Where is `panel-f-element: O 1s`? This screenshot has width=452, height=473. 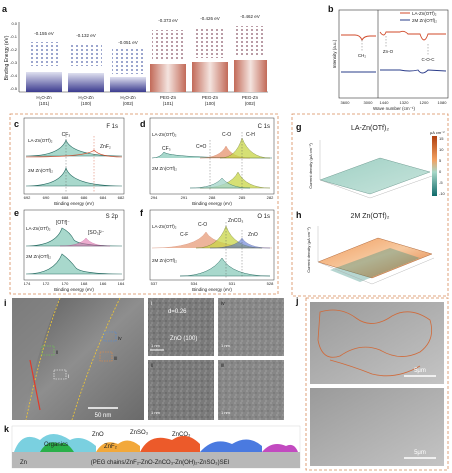
panel-f-element: O 1s is located at coordinates (263, 217).